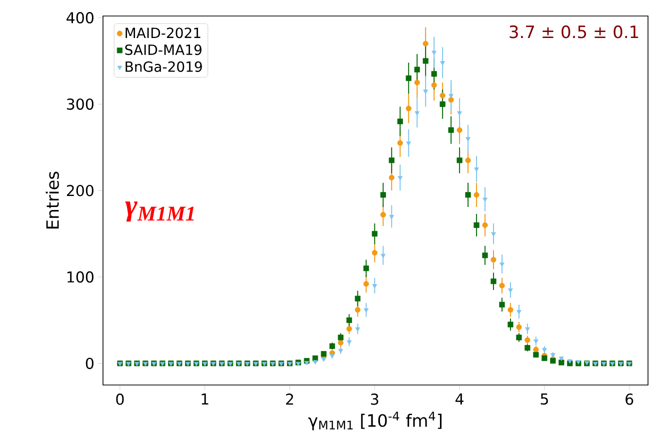 This screenshot has width=653, height=439. What do you see at coordinates (630, 399) in the screenshot?
I see `x-tick-label: 6` at bounding box center [630, 399].